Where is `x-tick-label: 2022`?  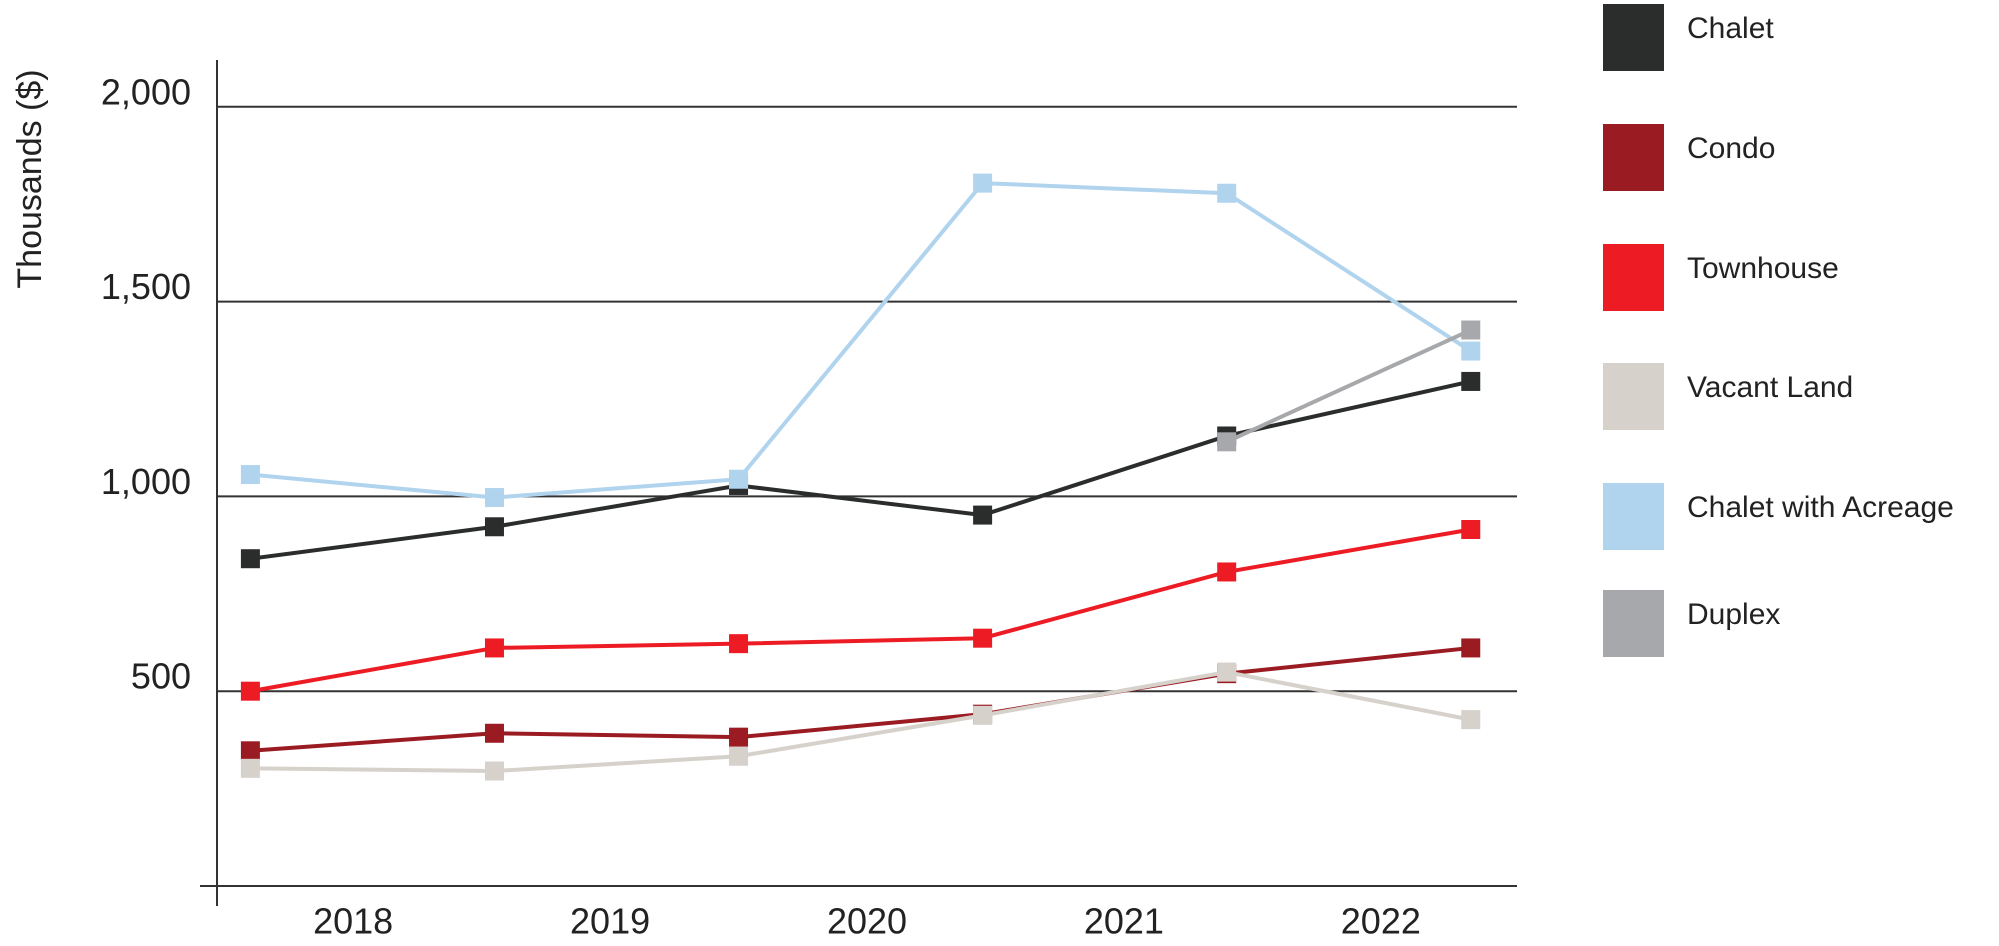
x-tick-label: 2022 is located at coordinates (1381, 921).